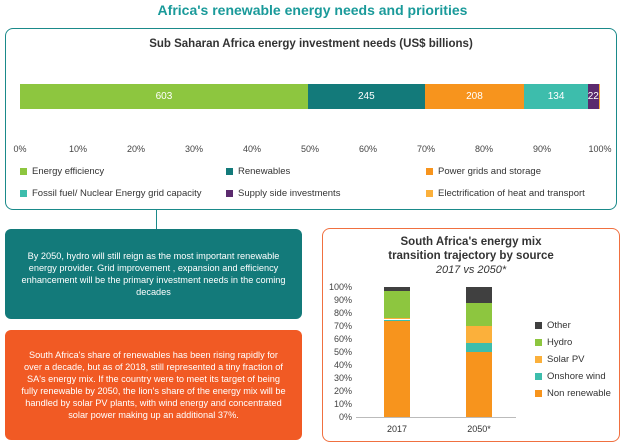 The height and width of the screenshot is (445, 625). Describe the element at coordinates (342, 300) in the screenshot. I see `y-tick-label: 90%` at that location.